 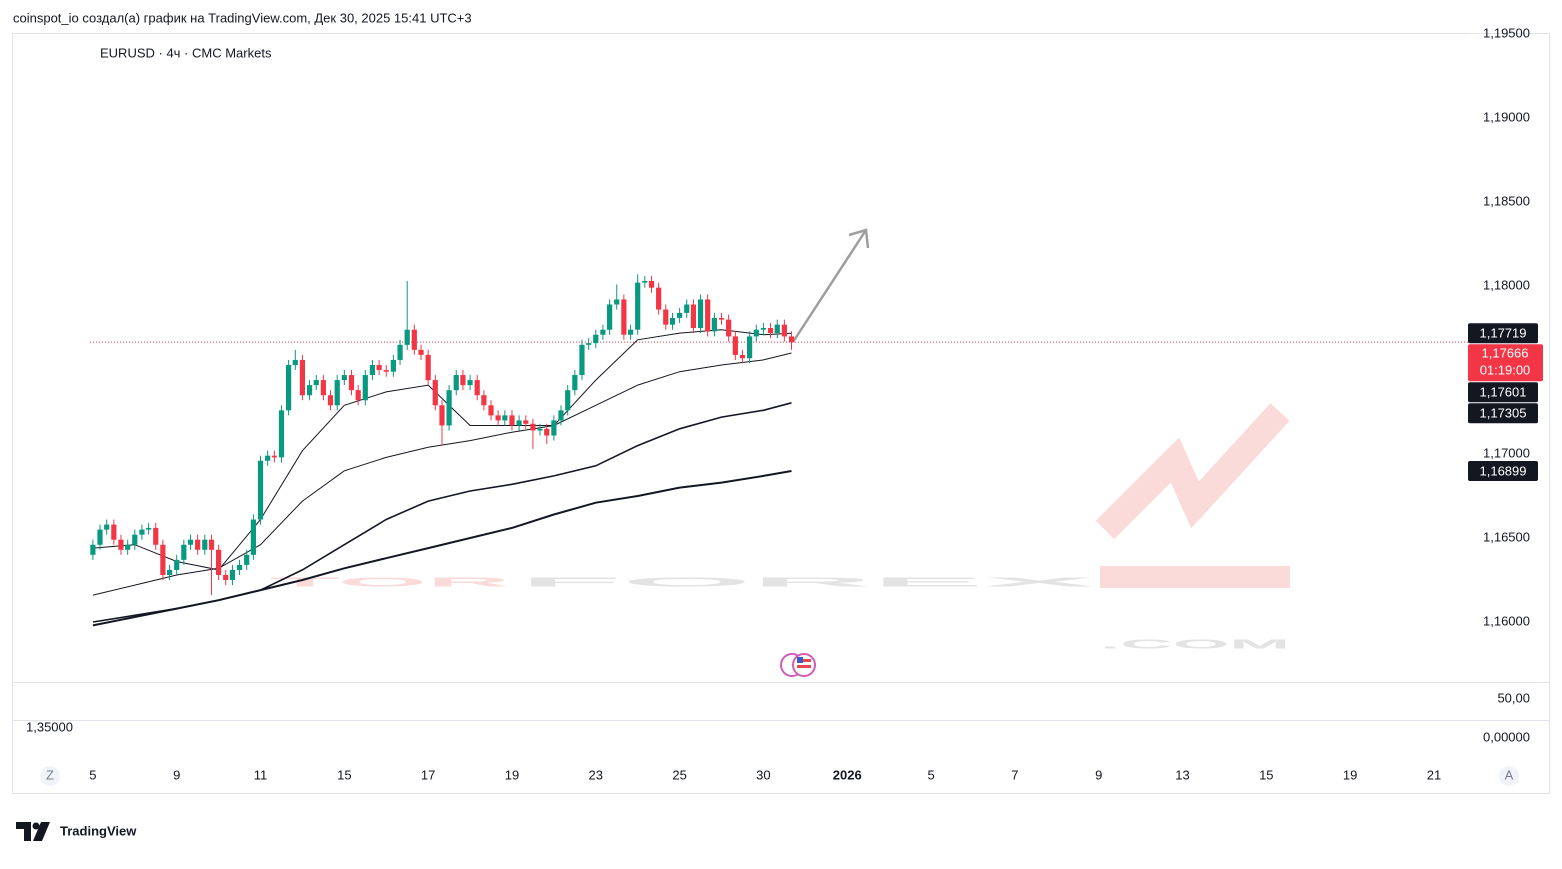 I want to click on last-value-label: 1,17305, so click(x=1503, y=413).